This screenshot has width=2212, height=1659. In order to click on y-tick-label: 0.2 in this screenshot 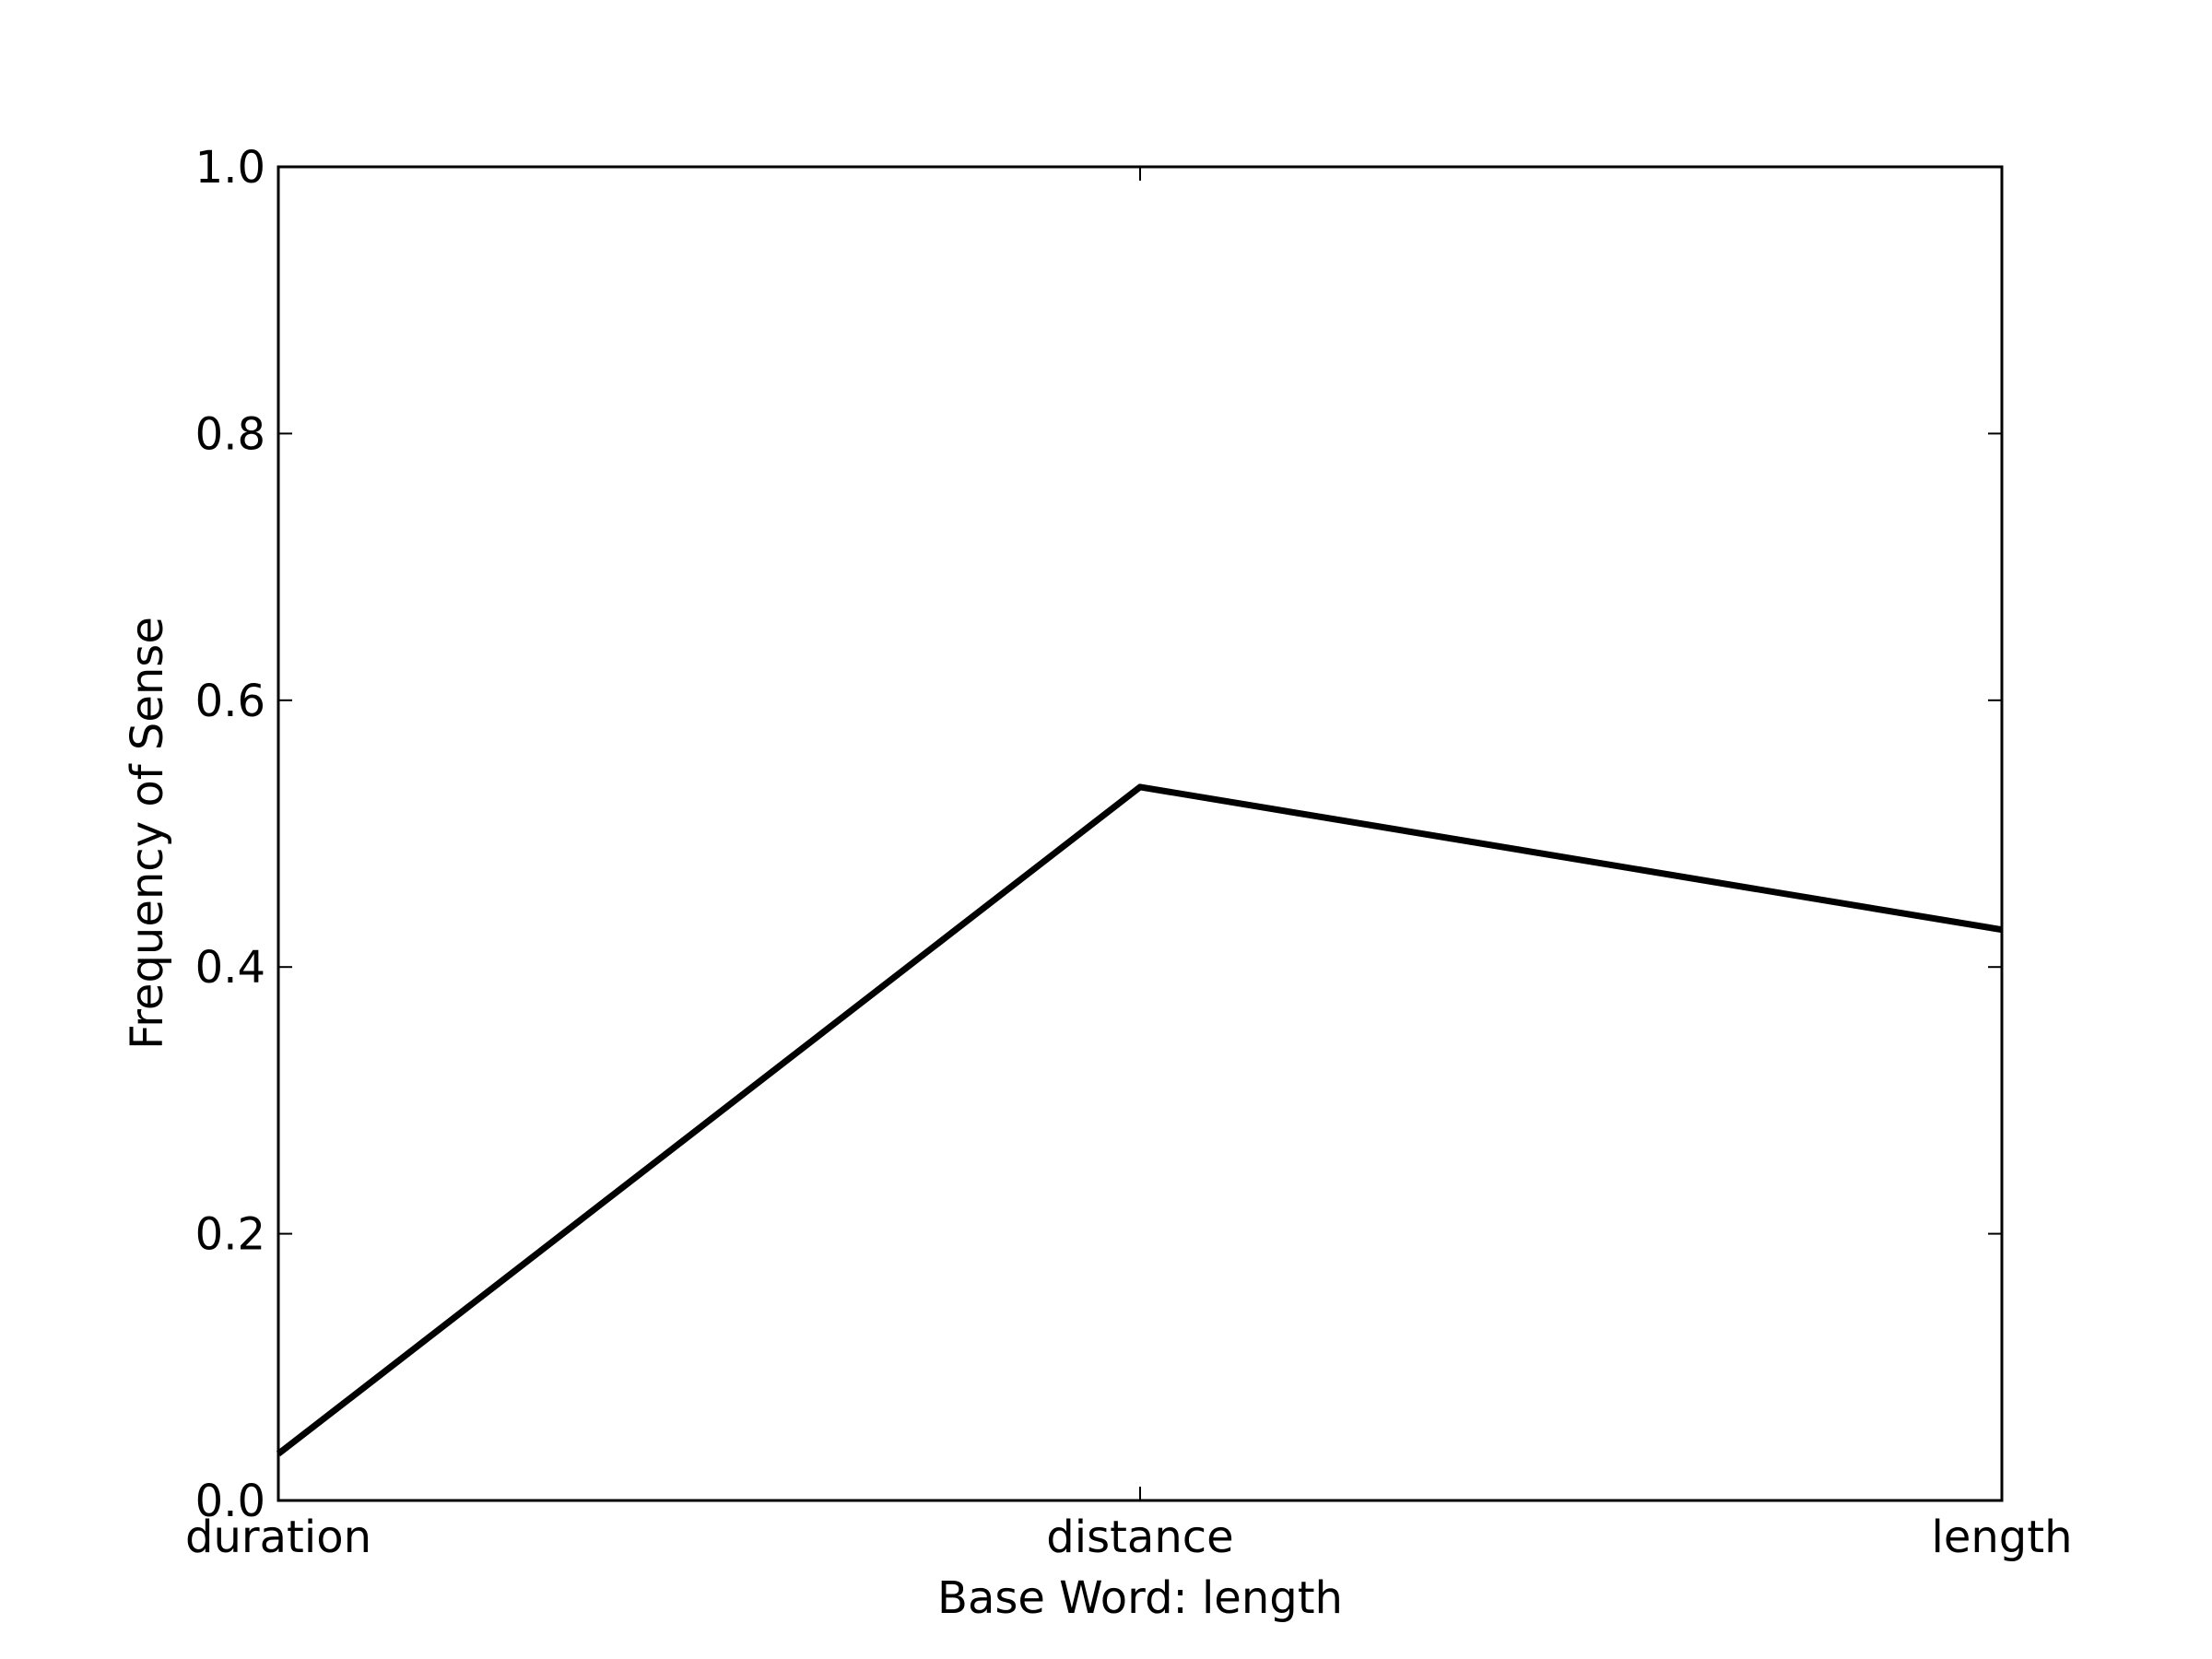, I will do `click(230, 1235)`.